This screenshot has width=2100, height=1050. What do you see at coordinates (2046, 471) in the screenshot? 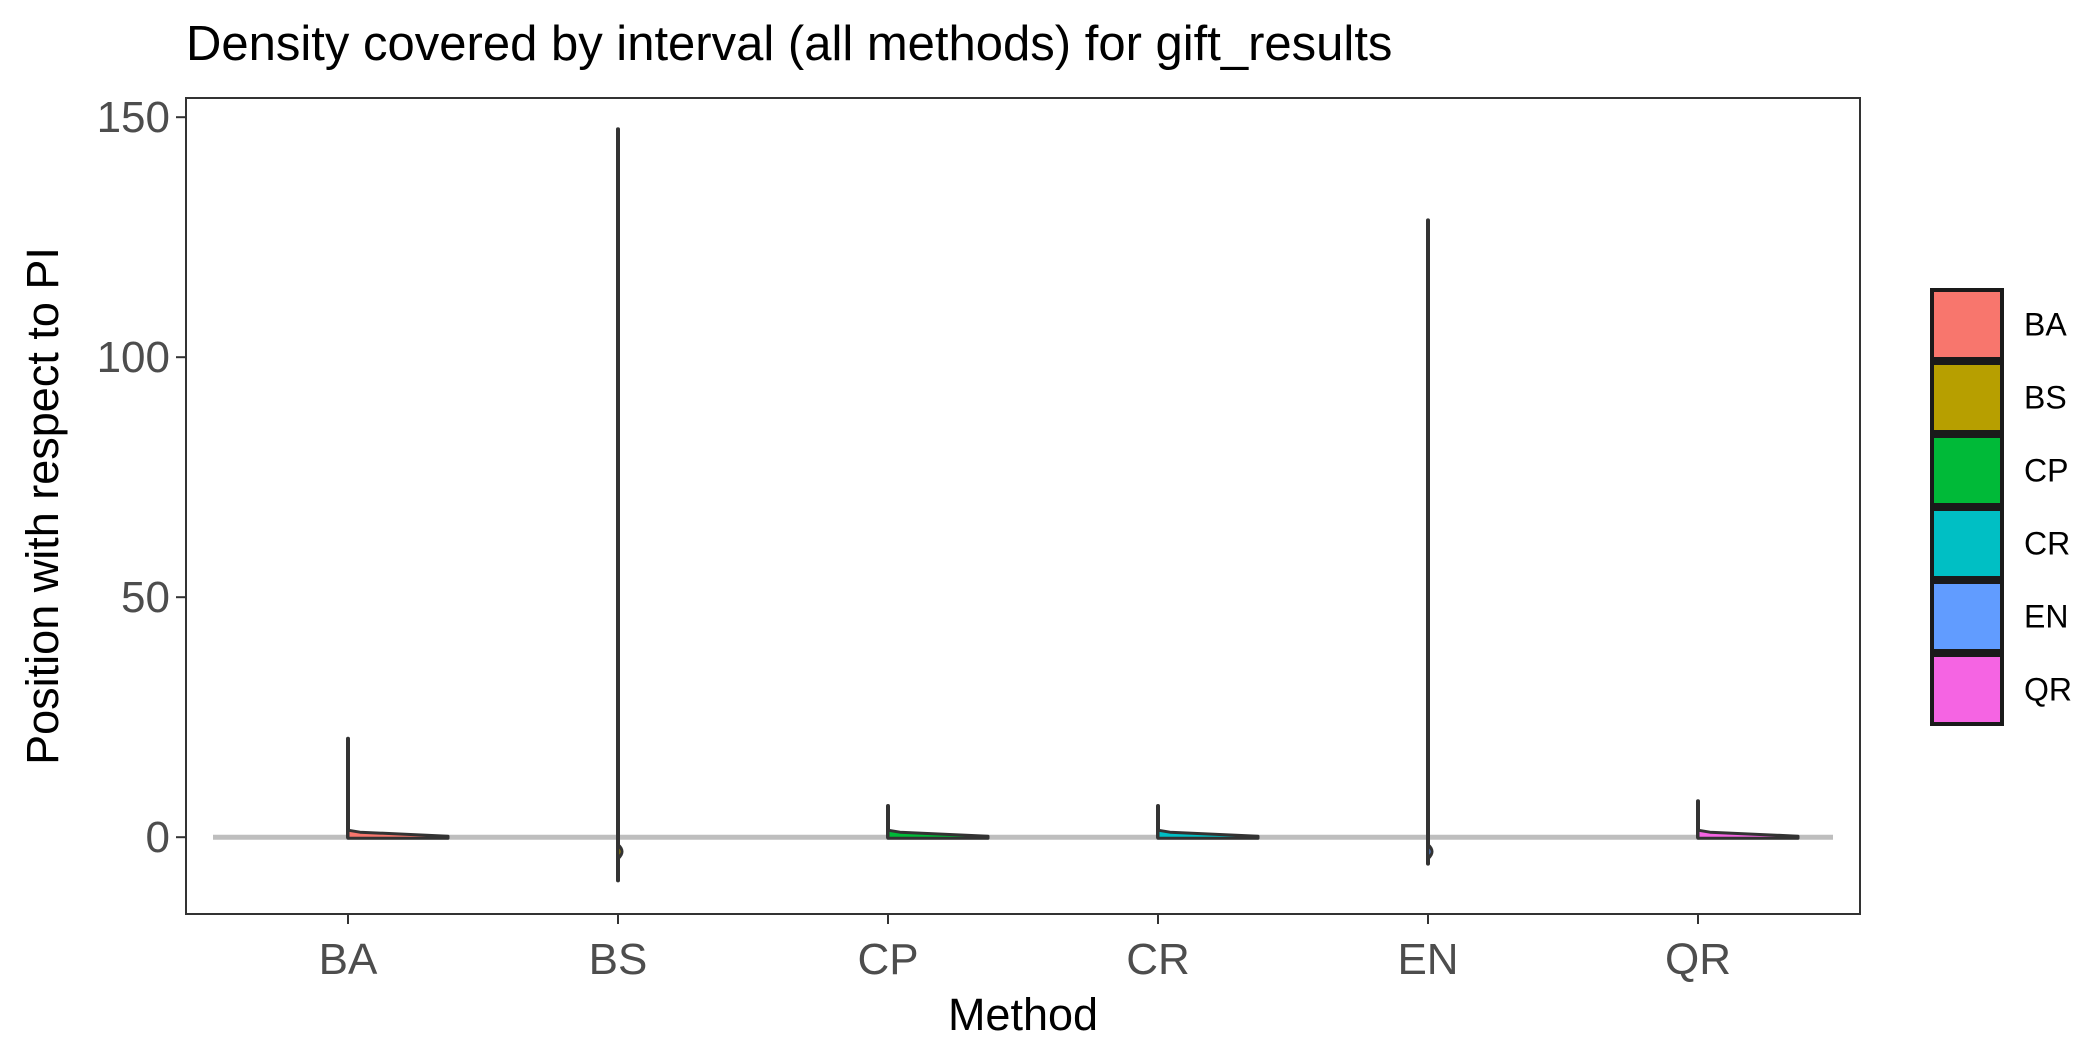
I see `legend-label: CP` at bounding box center [2046, 471].